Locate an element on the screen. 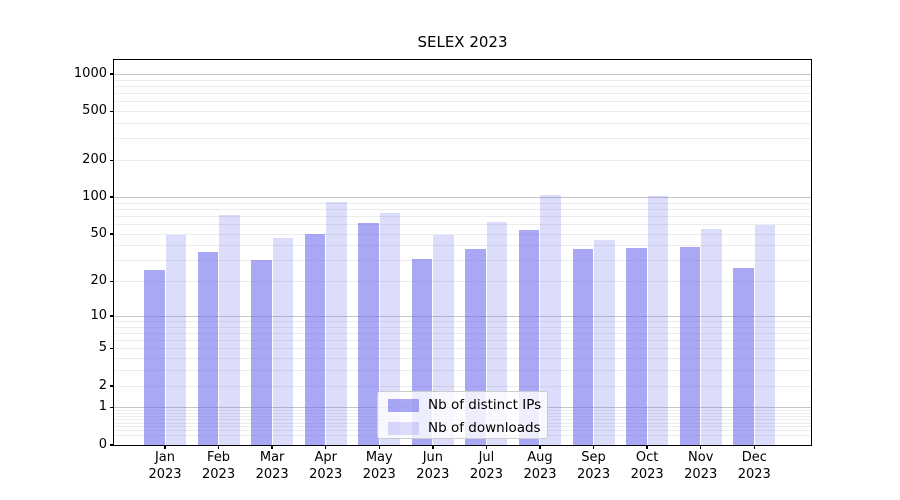  y-tick-label-10: 10 is located at coordinates (98, 315).